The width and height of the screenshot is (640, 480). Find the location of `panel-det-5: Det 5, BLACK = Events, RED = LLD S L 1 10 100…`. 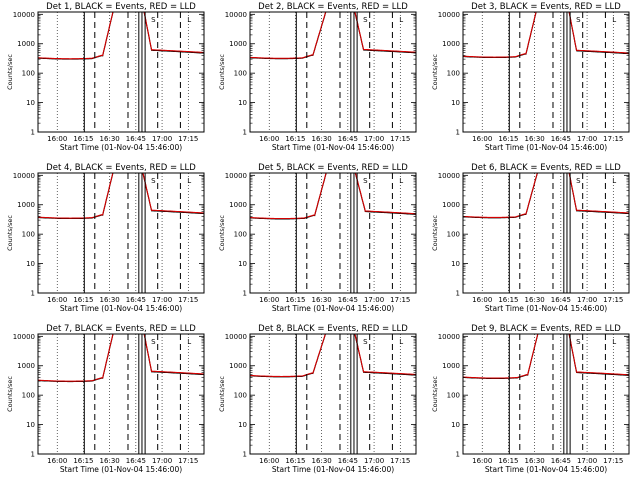

panel-det-5: Det 5, BLACK = Events, RED = LLD S L 1 10 100… is located at coordinates (317, 238).